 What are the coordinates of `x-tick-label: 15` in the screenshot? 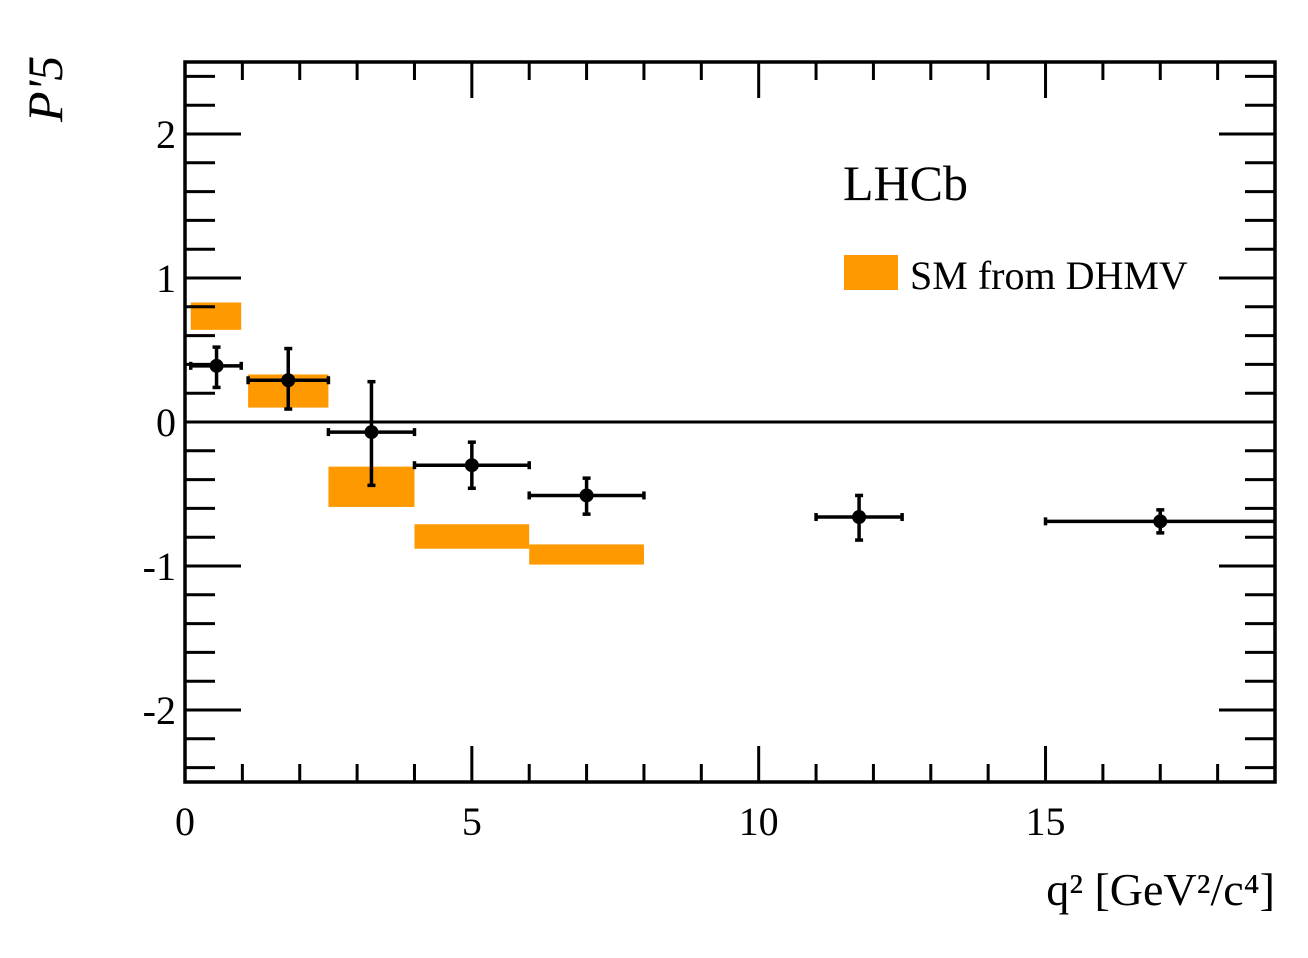 It's located at (1046, 821).